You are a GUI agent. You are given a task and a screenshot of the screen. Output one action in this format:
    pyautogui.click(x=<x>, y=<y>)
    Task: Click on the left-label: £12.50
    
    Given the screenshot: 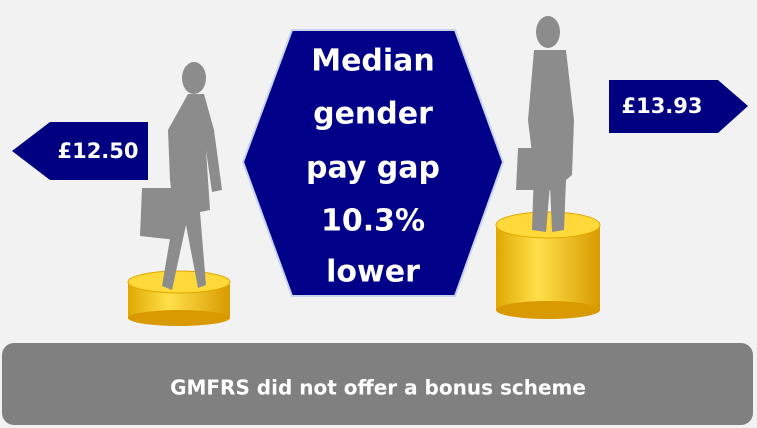 What is the action you would take?
    pyautogui.click(x=97, y=151)
    